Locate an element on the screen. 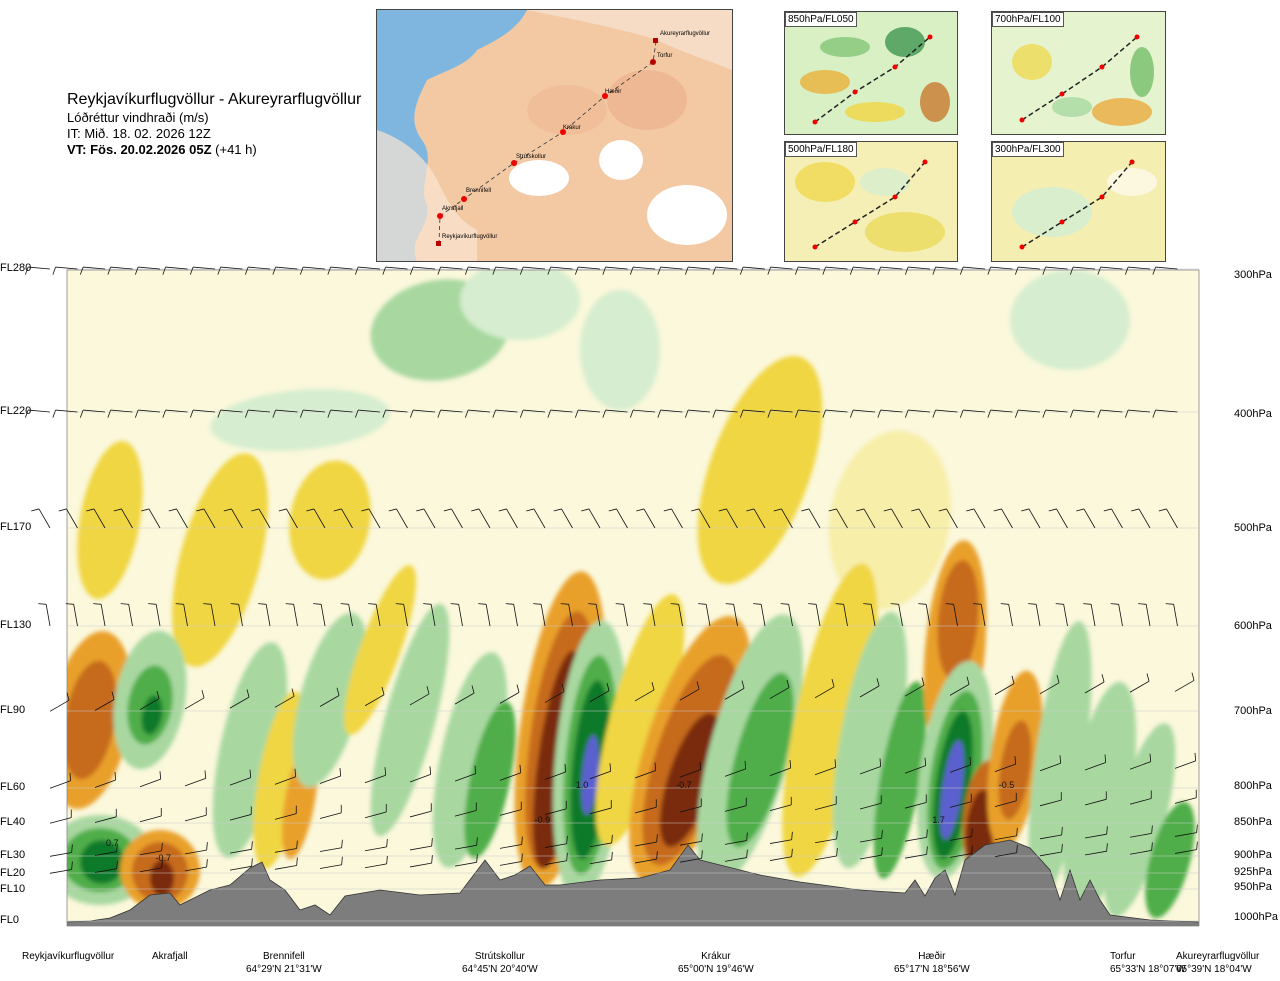 This screenshot has height=981, width=1280. panel-300-label: 300hPa/FL300 is located at coordinates (1028, 149).